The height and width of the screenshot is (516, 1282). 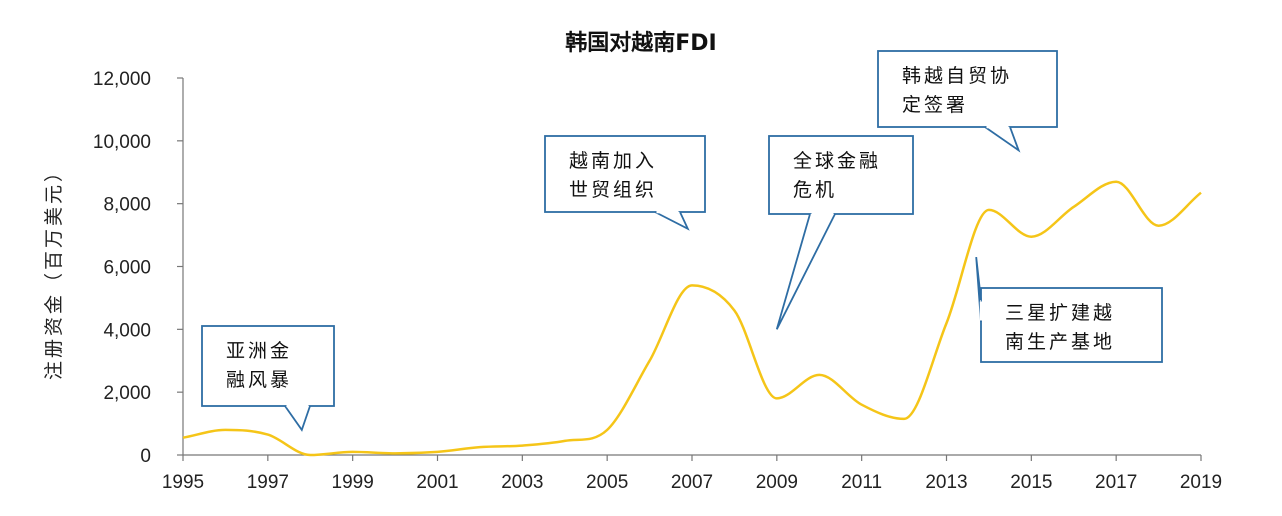 What do you see at coordinates (437, 482) in the screenshot?
I see `x-tick-label: 2001` at bounding box center [437, 482].